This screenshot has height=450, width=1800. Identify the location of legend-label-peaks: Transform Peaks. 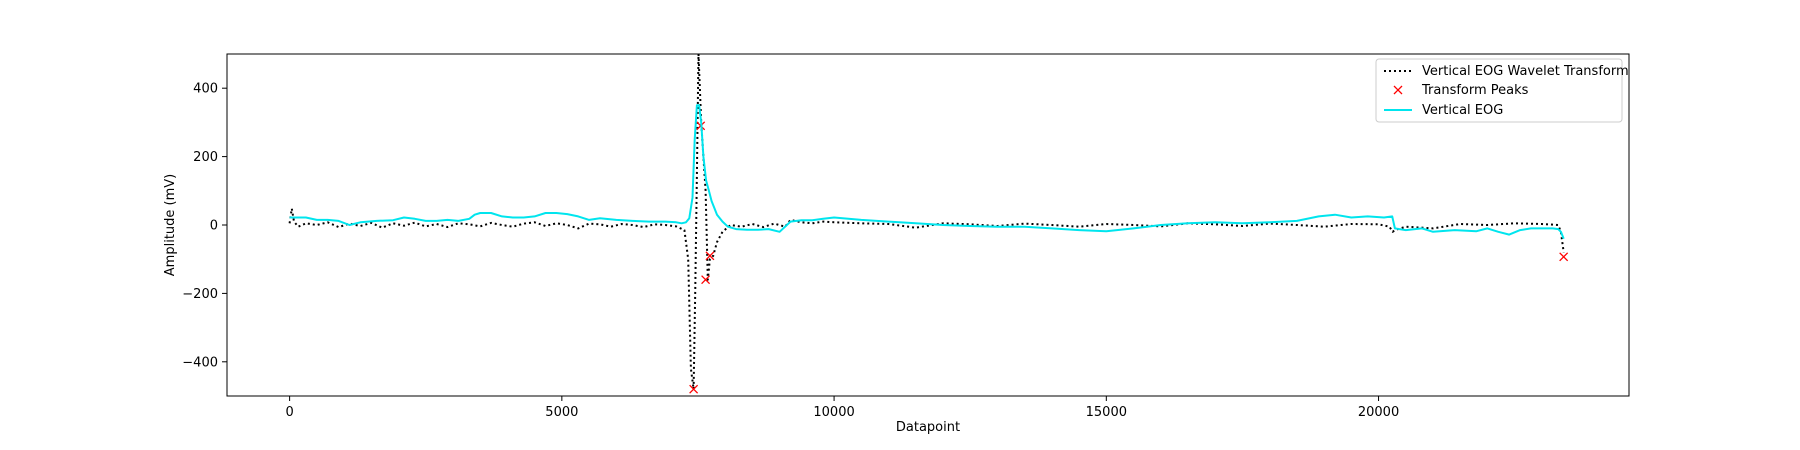
(1475, 90).